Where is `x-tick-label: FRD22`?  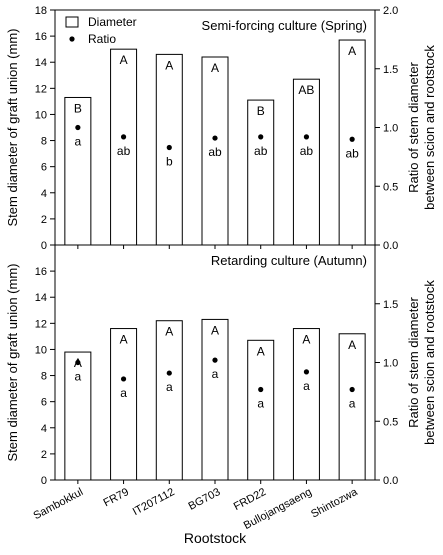
x-tick-label: FRD22 is located at coordinates (250, 499).